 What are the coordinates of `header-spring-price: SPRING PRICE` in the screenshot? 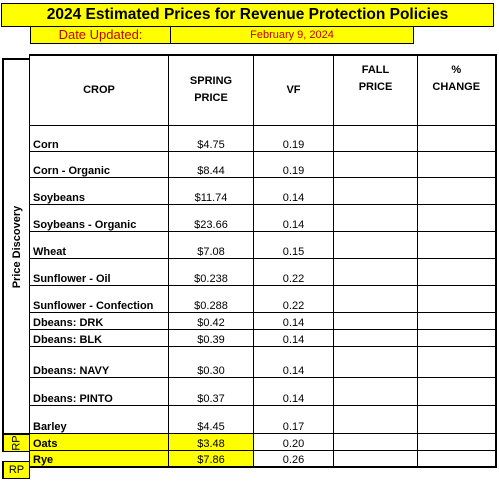 It's located at (211, 90).